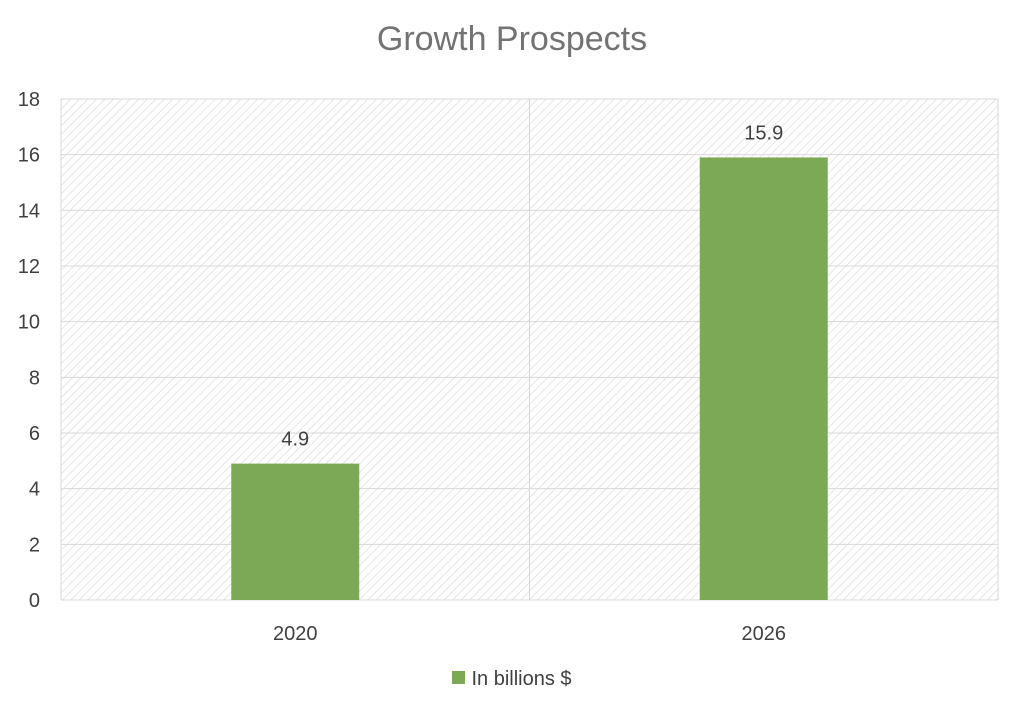 This screenshot has width=1024, height=712. I want to click on x-tick-label: 2020, so click(295, 634).